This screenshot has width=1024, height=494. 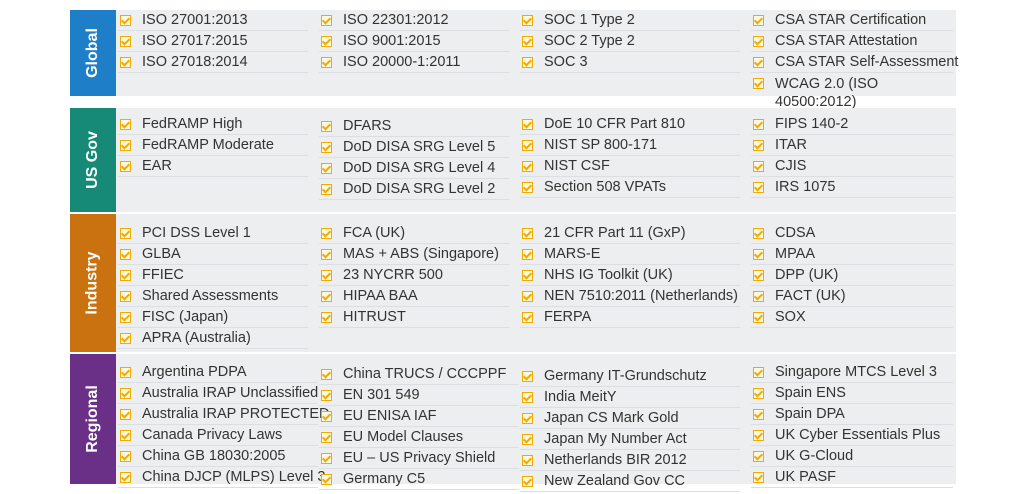 What do you see at coordinates (630, 20) in the screenshot?
I see `list-item: SOC 1 Type 2` at bounding box center [630, 20].